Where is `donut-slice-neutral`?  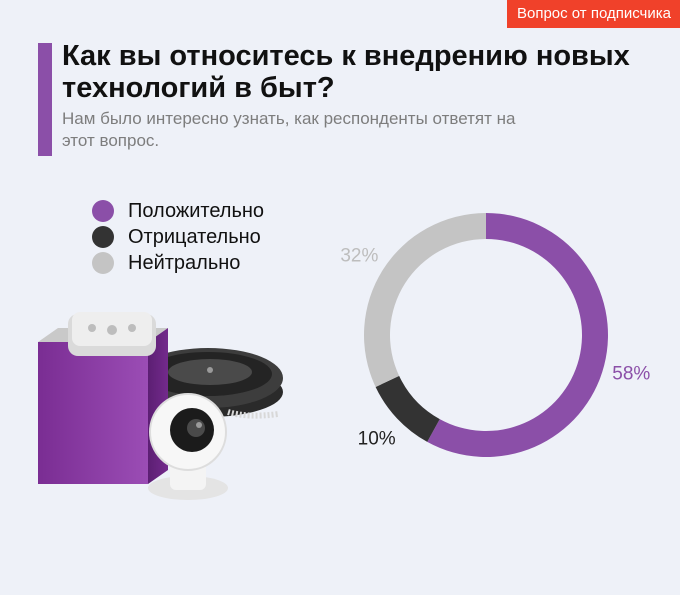
donut-slice-neutral is located at coordinates (425, 300).